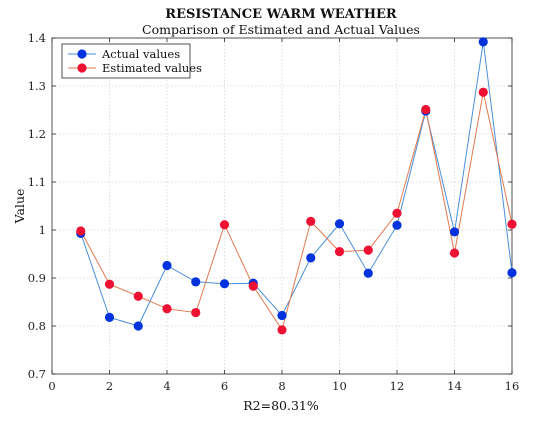 The height and width of the screenshot is (422, 550). Describe the element at coordinates (37, 278) in the screenshot. I see `y-tick-label: 0.9` at that location.